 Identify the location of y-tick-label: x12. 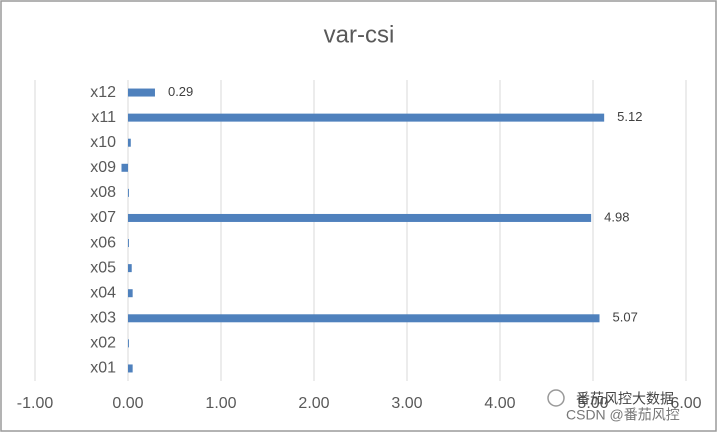
(103, 92).